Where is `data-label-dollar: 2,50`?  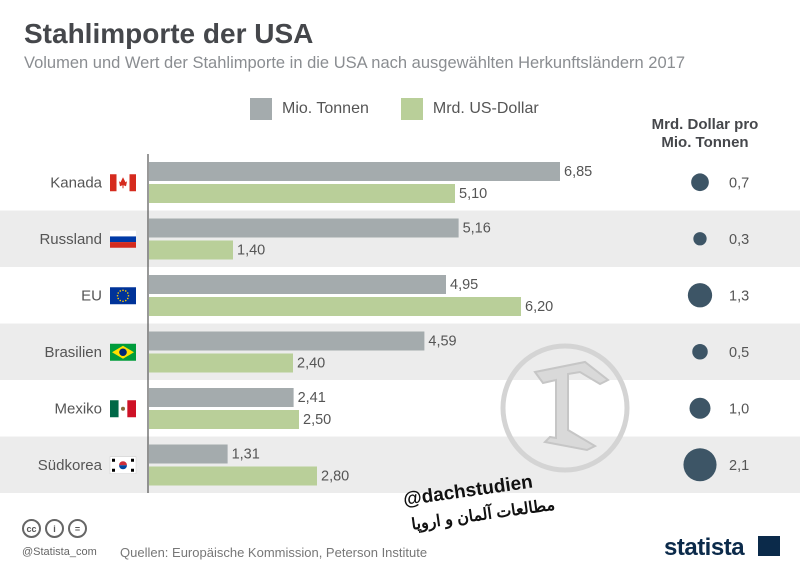 data-label-dollar: 2,50 is located at coordinates (317, 420).